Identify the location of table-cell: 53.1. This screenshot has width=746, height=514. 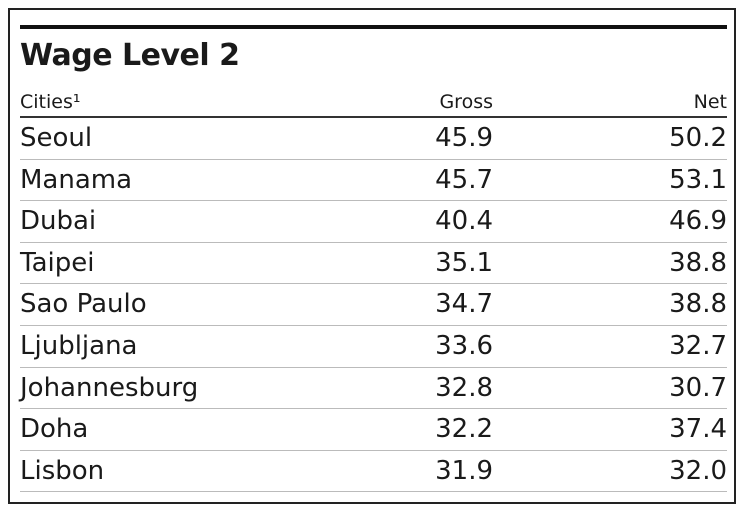
(698, 179).